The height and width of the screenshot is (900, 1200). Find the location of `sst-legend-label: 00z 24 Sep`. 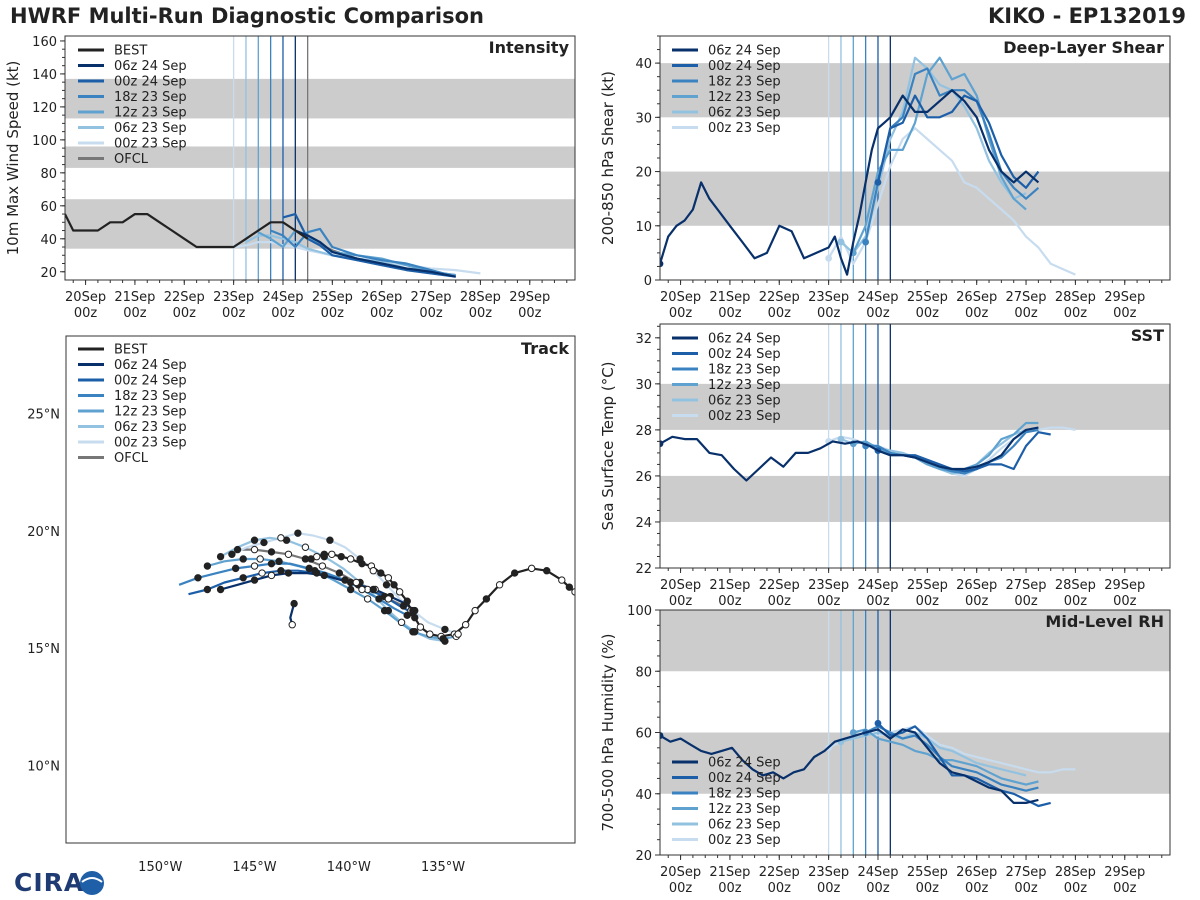

sst-legend-label: 00z 24 Sep is located at coordinates (744, 354).